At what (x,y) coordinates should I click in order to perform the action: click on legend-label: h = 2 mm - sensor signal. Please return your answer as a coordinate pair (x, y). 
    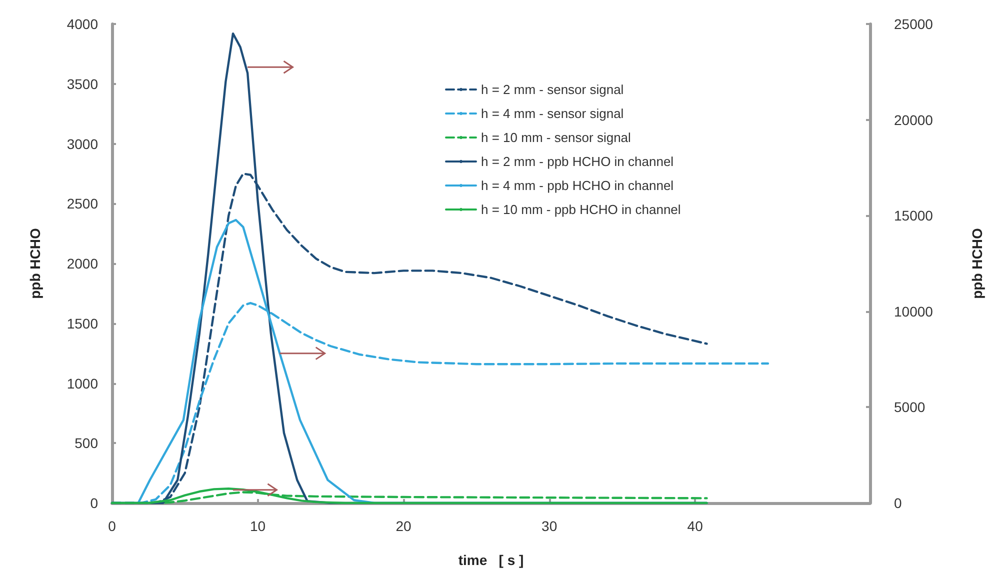
    Looking at the image, I should click on (552, 89).